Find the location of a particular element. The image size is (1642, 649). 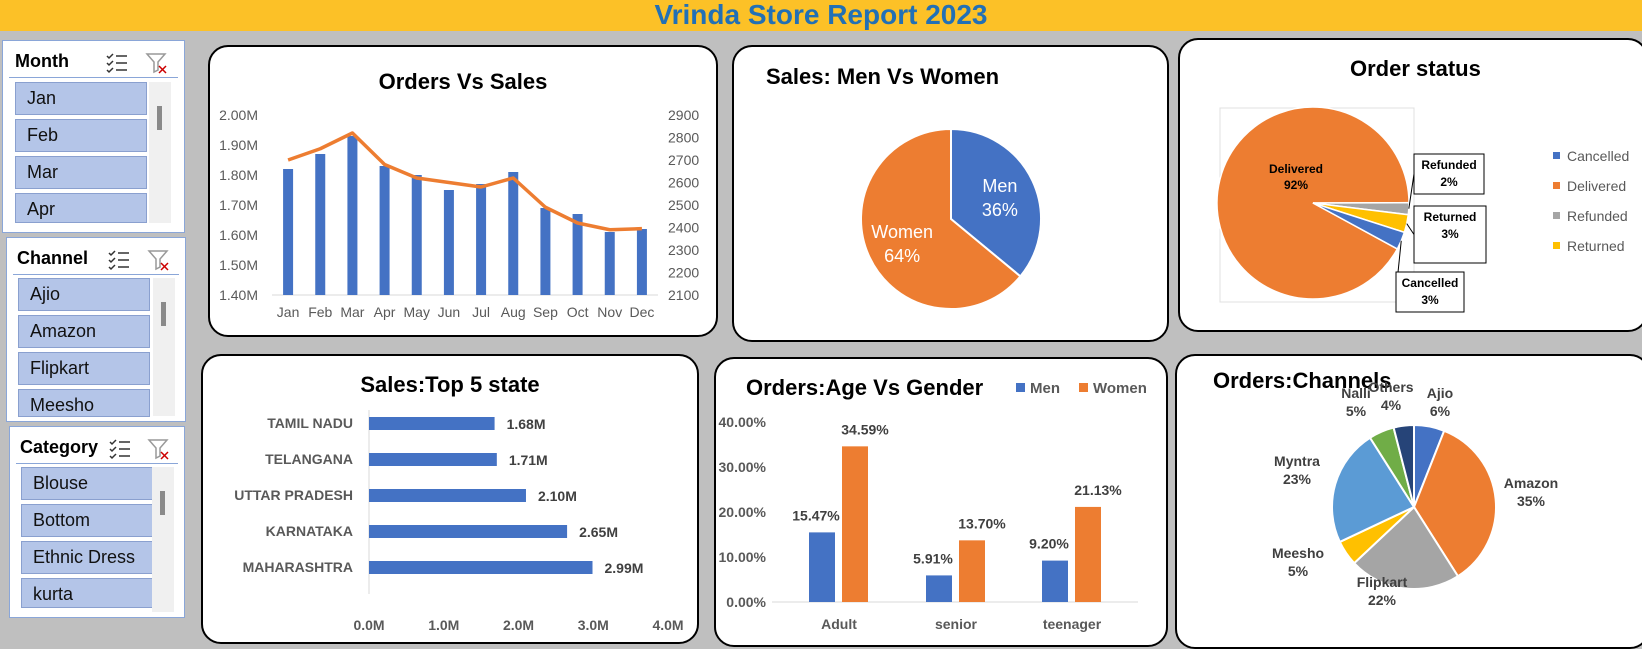

category-label: TELANGANA is located at coordinates (309, 459).